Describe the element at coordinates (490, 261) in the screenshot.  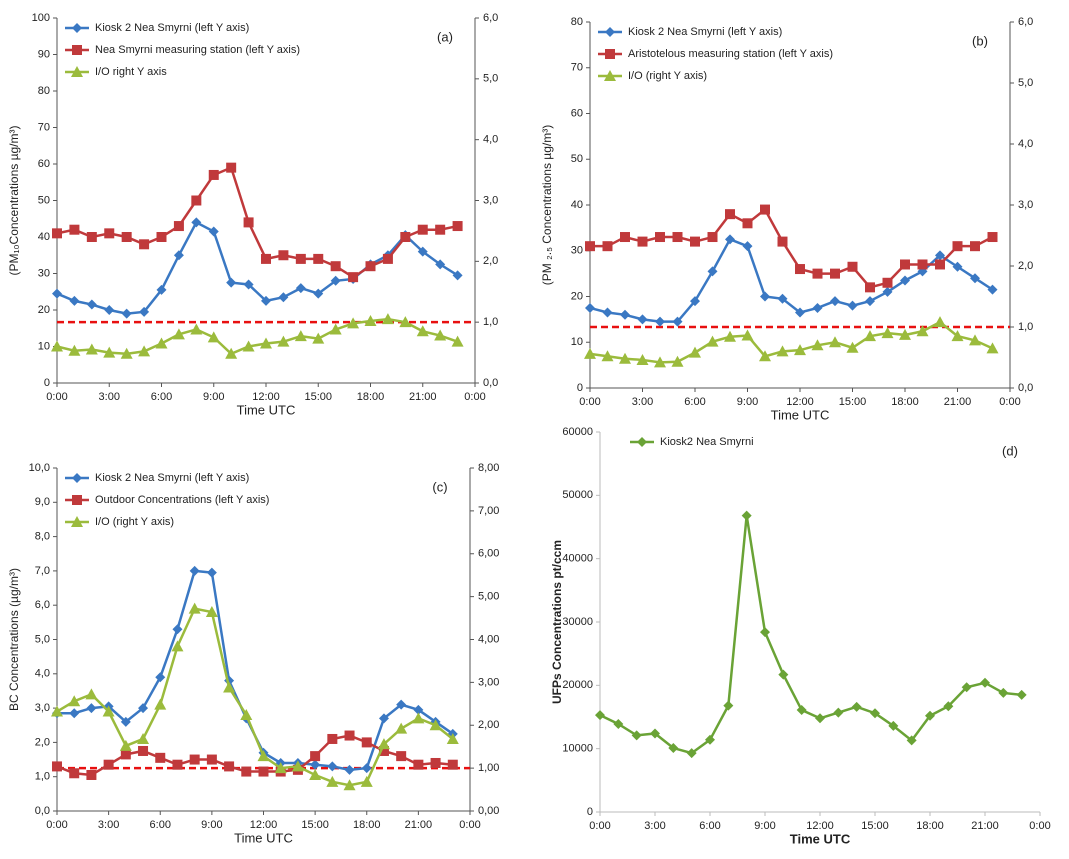
I see `y2-tick-label: 2,0` at that location.